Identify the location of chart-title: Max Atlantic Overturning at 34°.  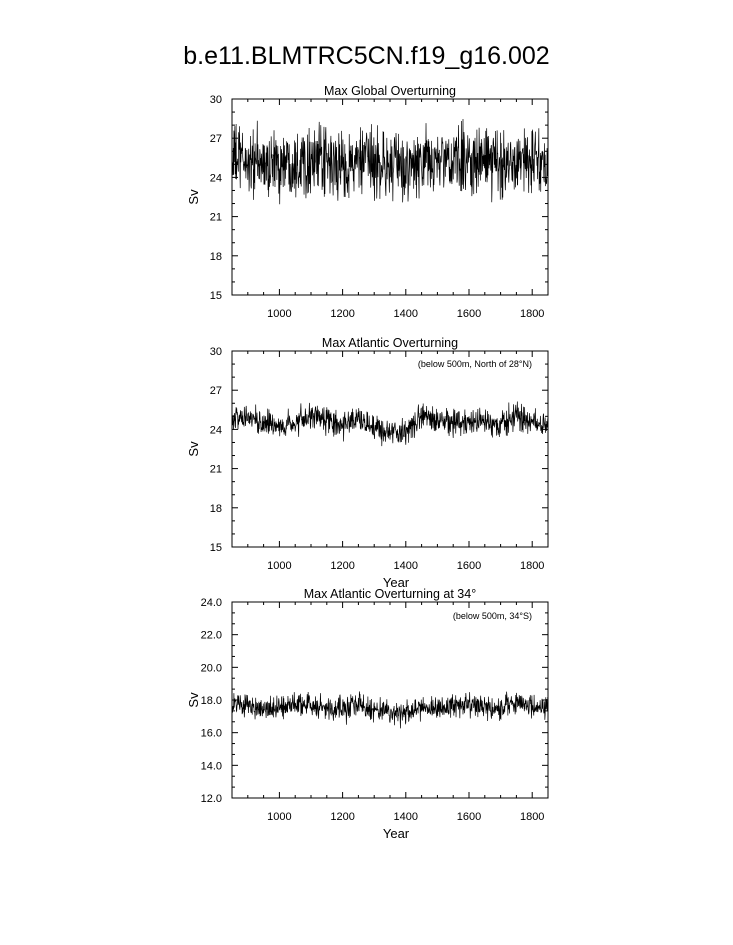
(390, 594).